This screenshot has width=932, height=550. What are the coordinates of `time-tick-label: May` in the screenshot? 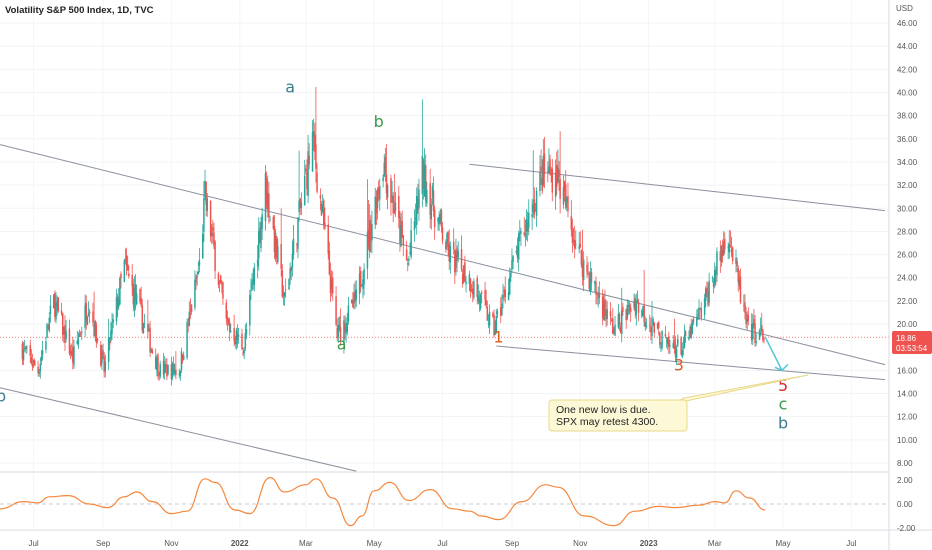 It's located at (374, 543).